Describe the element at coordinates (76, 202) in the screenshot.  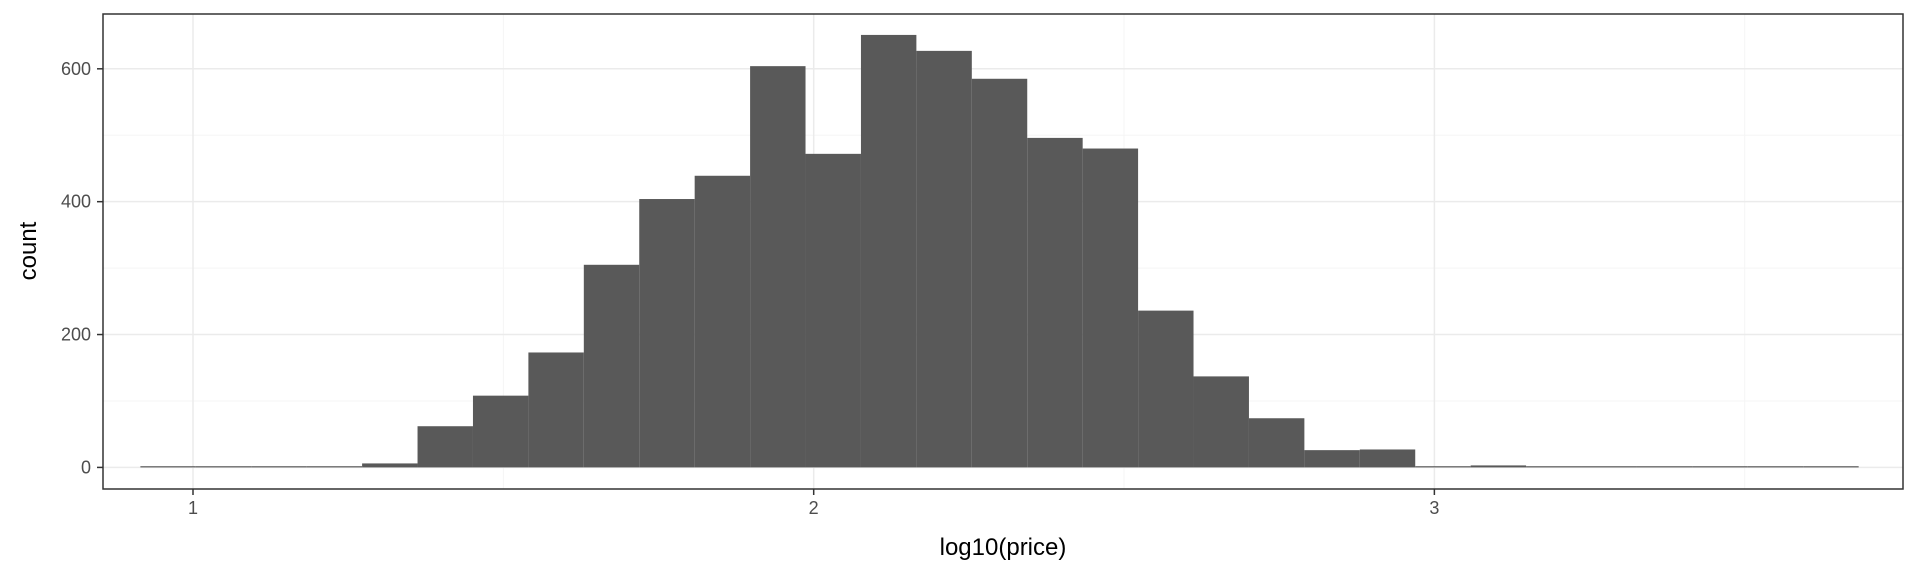
I see `y-tick-label: 400` at that location.